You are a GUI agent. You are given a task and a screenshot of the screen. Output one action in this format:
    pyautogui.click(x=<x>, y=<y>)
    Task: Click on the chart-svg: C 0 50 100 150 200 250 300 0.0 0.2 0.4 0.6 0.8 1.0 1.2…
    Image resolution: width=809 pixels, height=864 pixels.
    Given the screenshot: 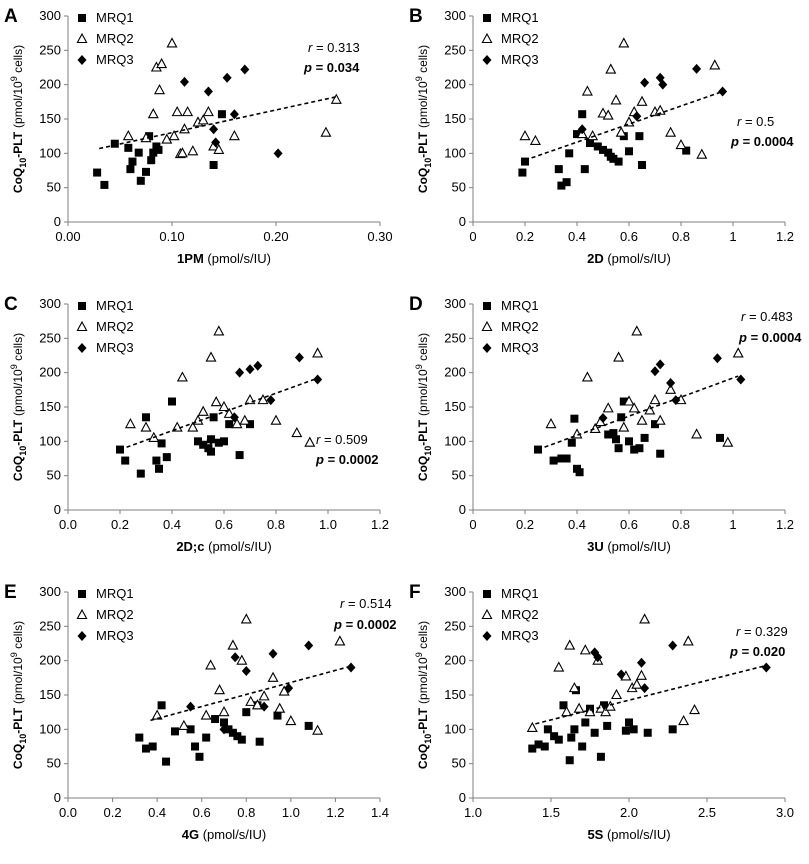 What is the action you would take?
    pyautogui.click(x=196, y=424)
    